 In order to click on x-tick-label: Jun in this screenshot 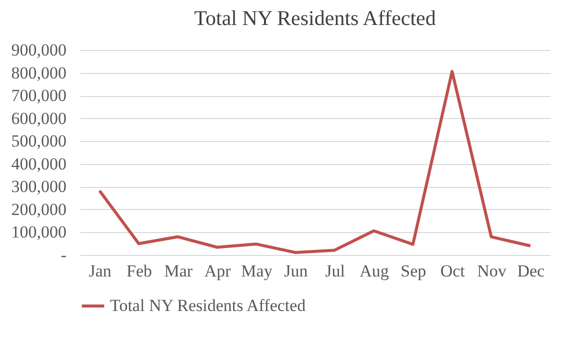, I will do `click(296, 271)`.